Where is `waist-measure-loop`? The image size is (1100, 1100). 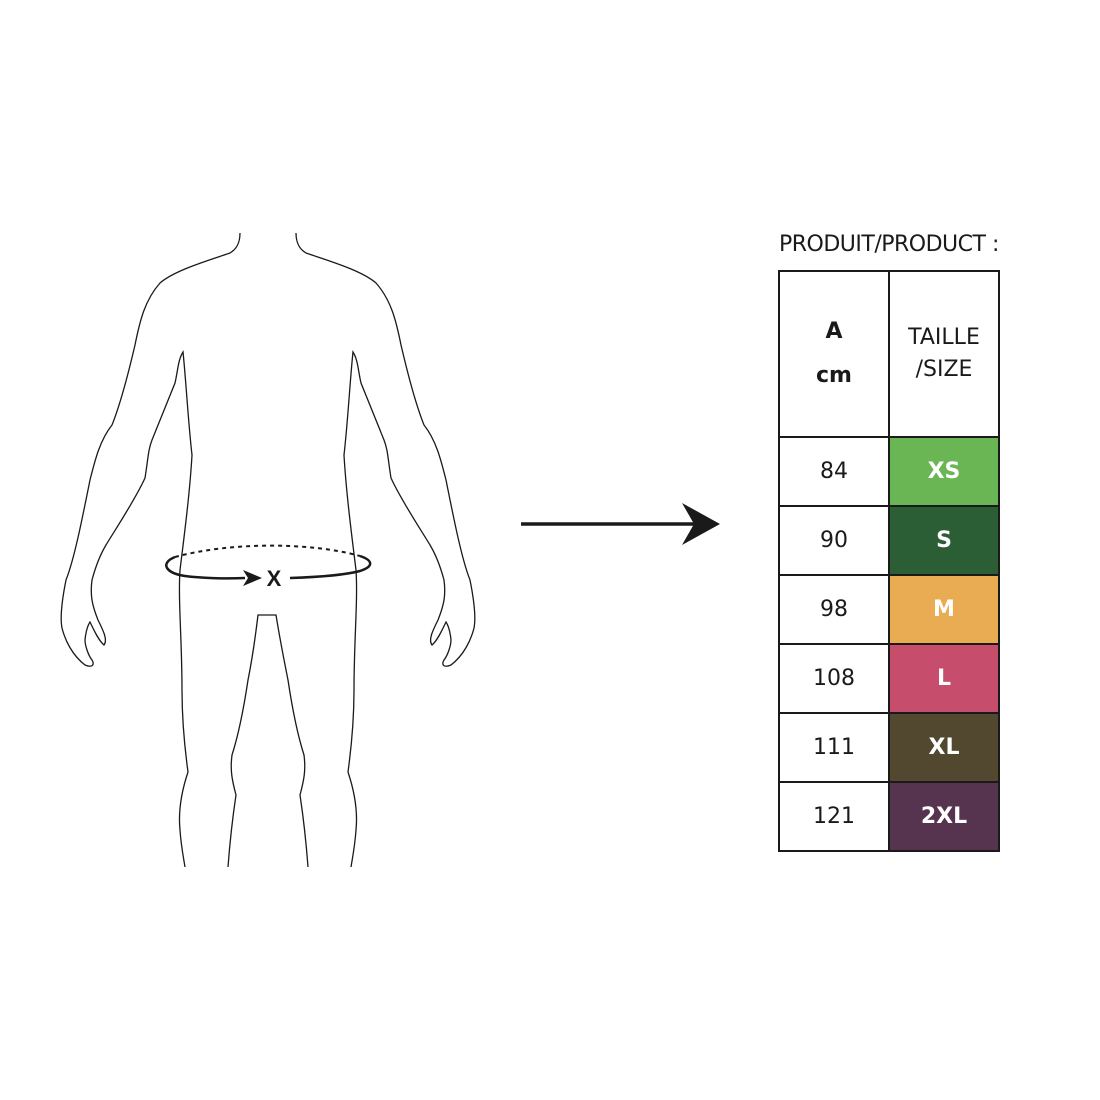
waist-measure-loop is located at coordinates (268, 565).